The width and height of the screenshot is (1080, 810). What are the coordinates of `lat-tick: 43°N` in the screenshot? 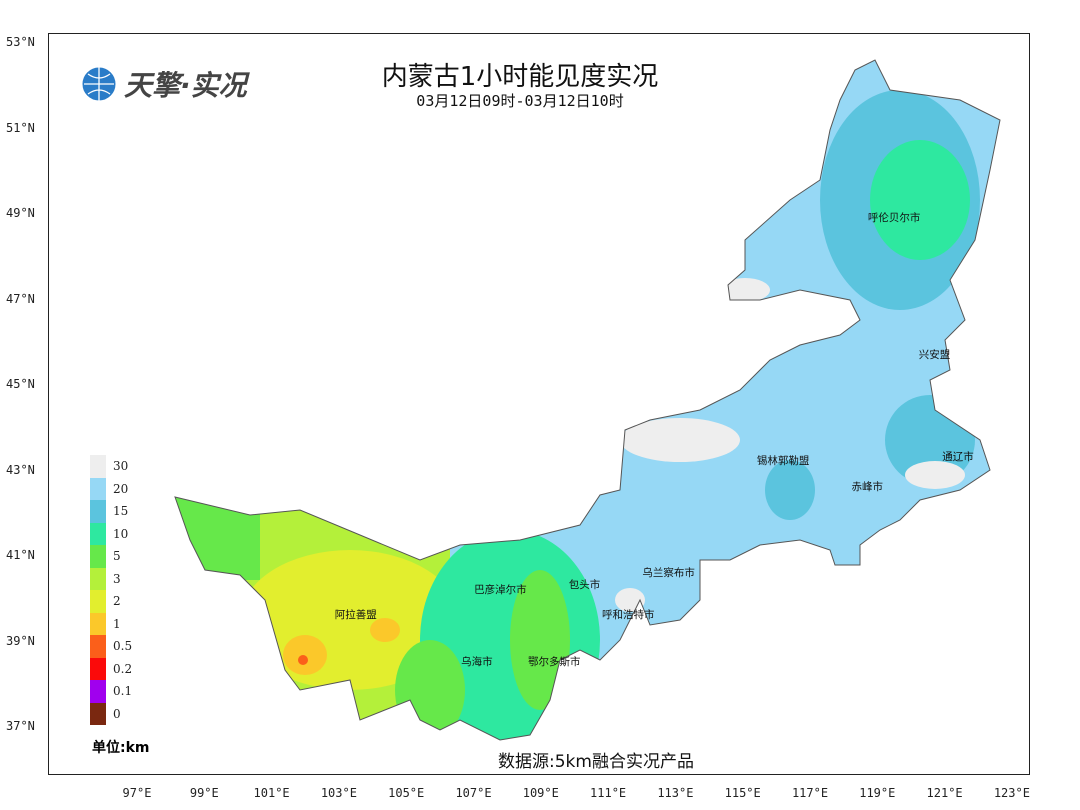 It's located at (20, 469).